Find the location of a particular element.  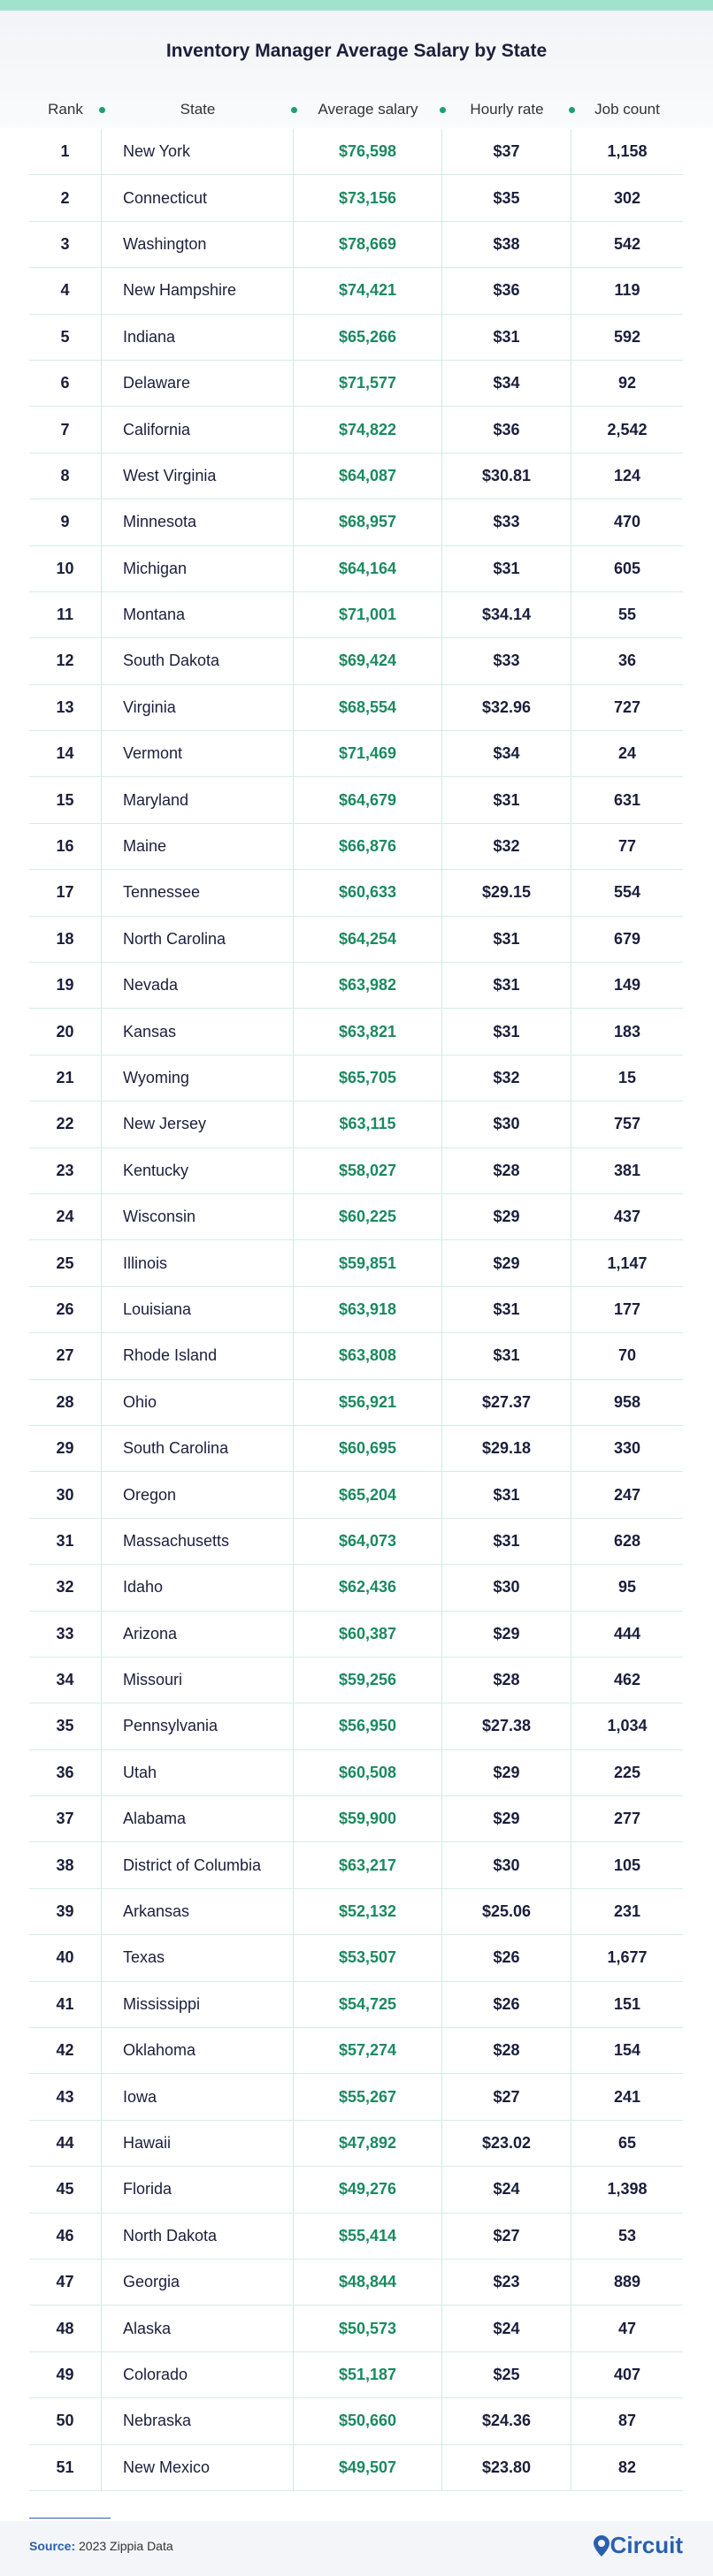

table-cell: $25.06 is located at coordinates (506, 1911).